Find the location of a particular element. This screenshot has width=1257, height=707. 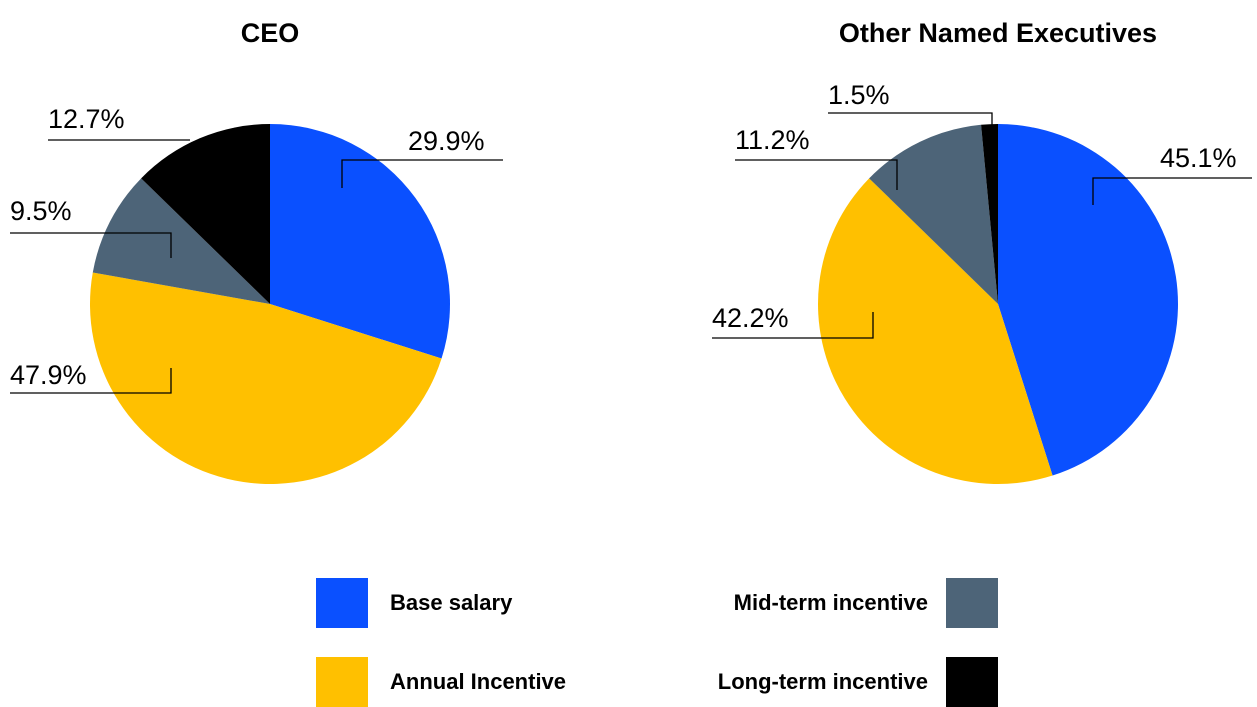

chart-title: CEO is located at coordinates (270, 33).